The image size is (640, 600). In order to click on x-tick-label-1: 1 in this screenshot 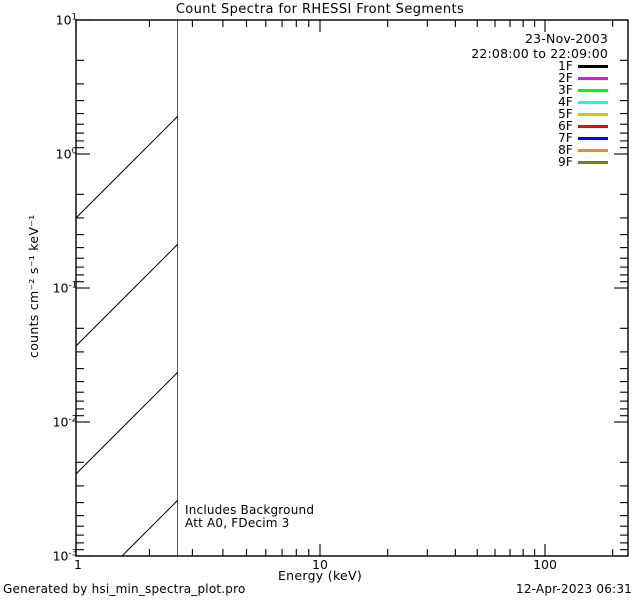, I will do `click(78, 564)`.